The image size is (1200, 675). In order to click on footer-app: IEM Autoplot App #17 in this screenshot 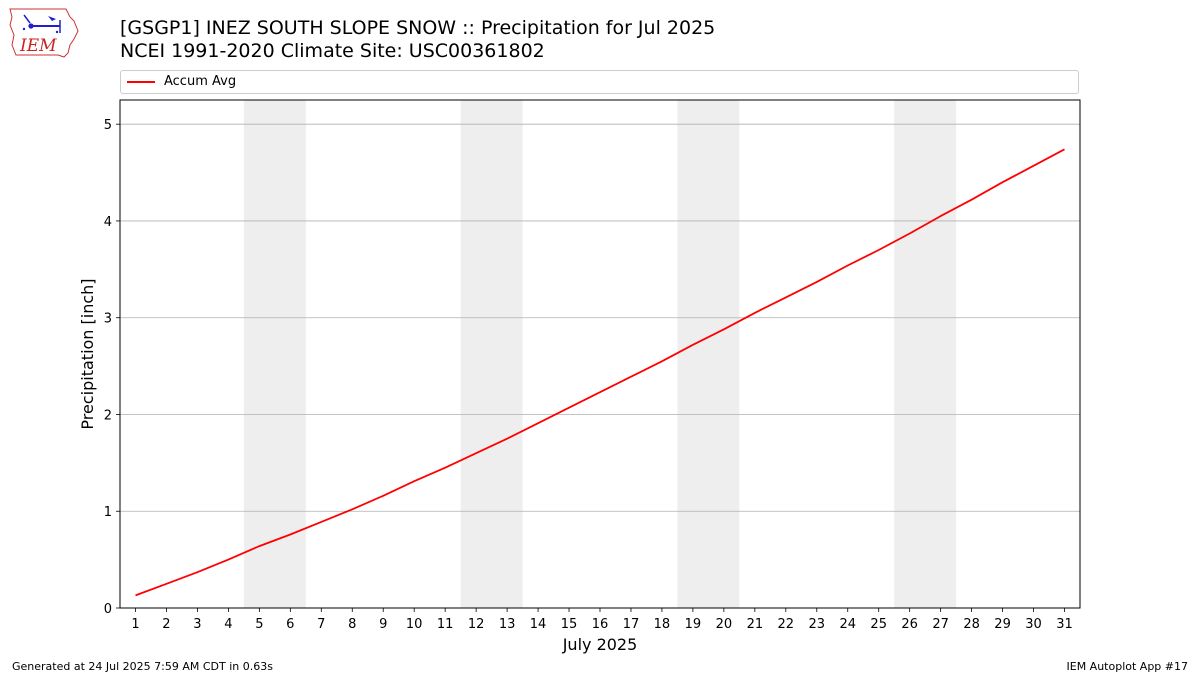, I will do `click(1127, 666)`.